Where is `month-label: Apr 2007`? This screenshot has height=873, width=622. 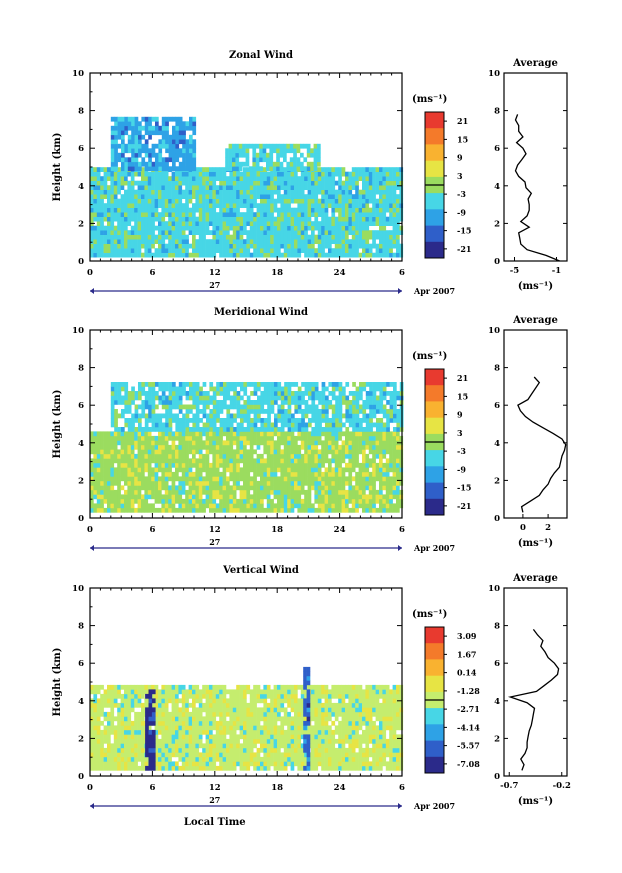
month-label: Apr 2007 is located at coordinates (434, 291).